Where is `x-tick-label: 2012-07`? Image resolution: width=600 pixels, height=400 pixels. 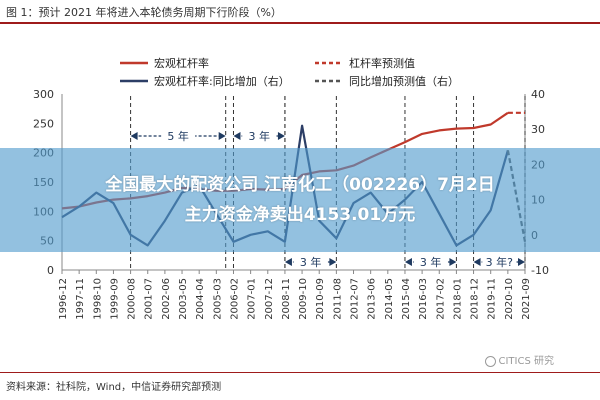
x-tick-label: 2012-07 is located at coordinates (355, 299).